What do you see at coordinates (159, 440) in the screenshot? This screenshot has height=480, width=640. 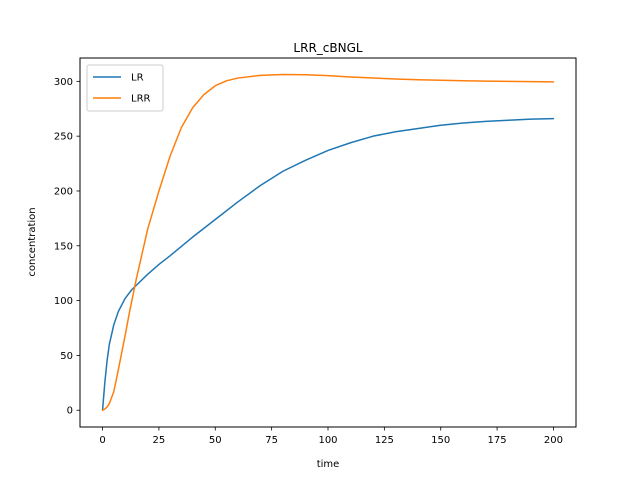 I see `x-tick-label: 25` at bounding box center [159, 440].